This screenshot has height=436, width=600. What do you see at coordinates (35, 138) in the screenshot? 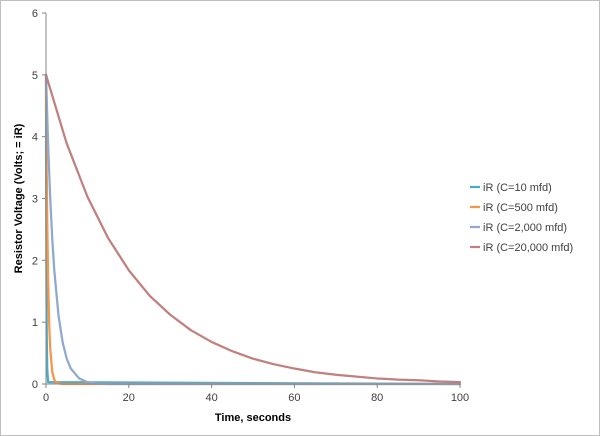
I see `y-tick-label: 4` at bounding box center [35, 138].